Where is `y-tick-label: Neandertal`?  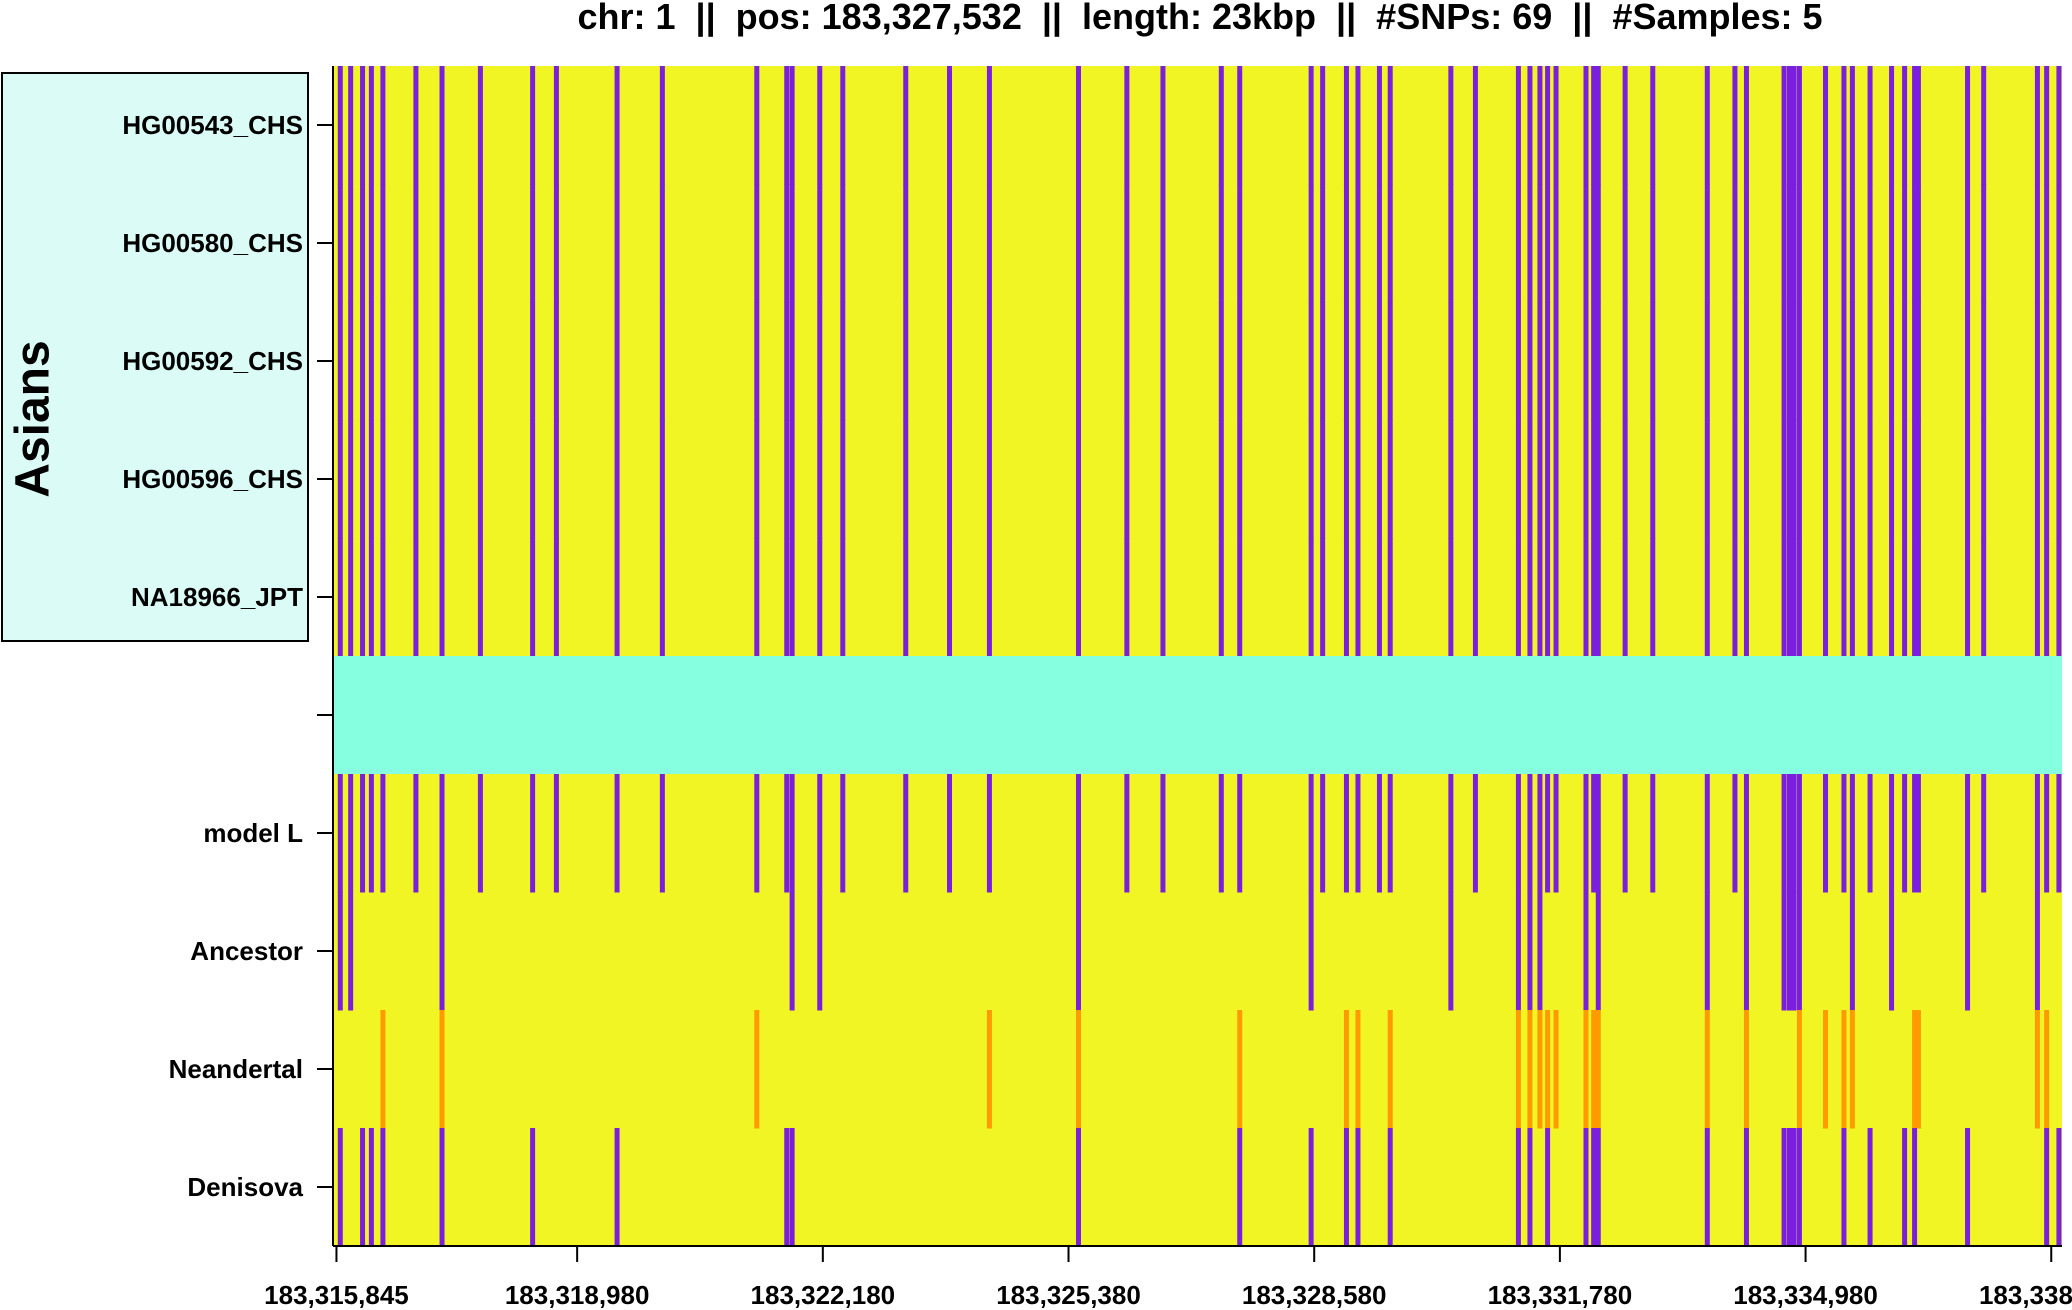
y-tick-label: Neandertal is located at coordinates (236, 1069).